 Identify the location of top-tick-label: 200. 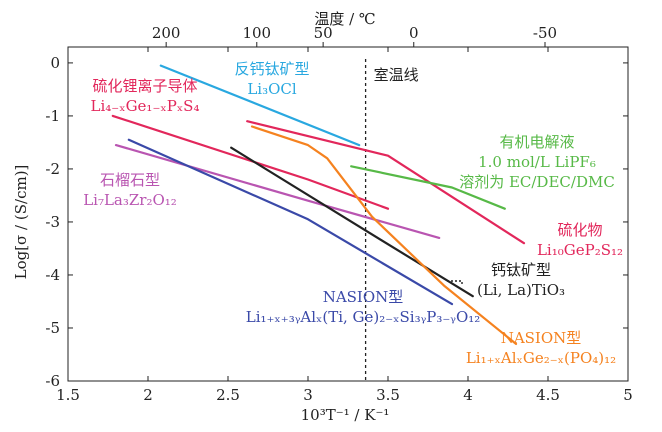
(166, 33).